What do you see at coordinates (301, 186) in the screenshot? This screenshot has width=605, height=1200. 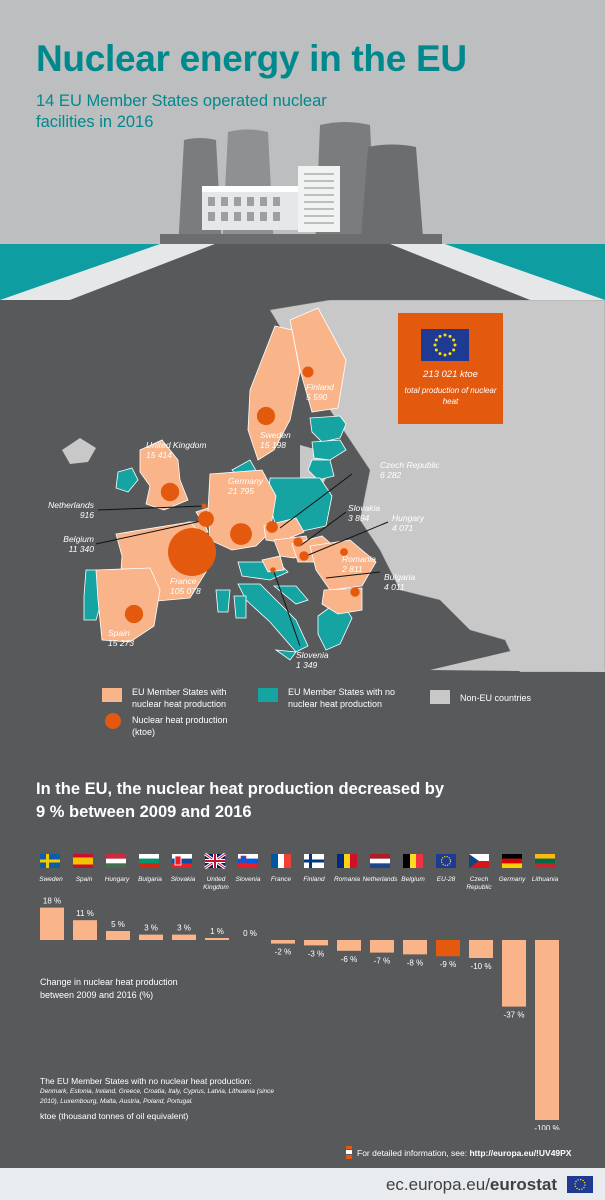 I see `power-plant-illustration` at bounding box center [301, 186].